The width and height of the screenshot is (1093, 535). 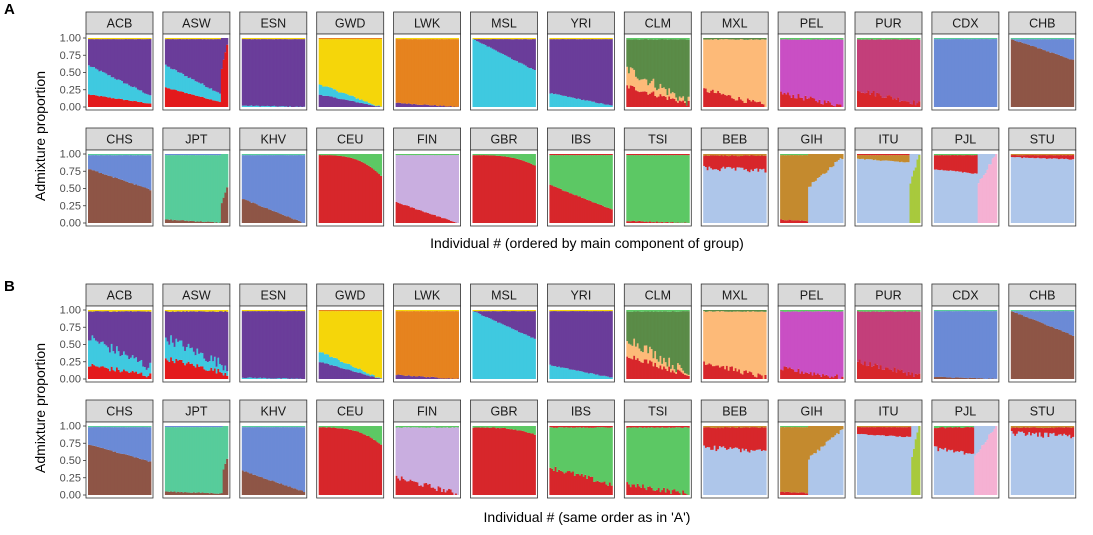 What do you see at coordinates (735, 24) in the screenshot?
I see `facet-strip-label: MXL` at bounding box center [735, 24].